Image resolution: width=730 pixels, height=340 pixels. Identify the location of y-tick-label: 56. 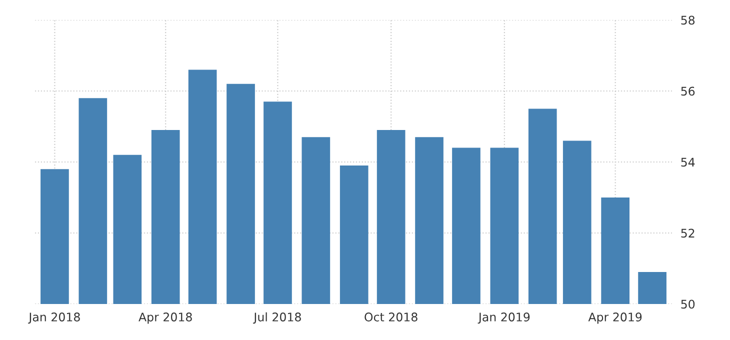
(688, 91).